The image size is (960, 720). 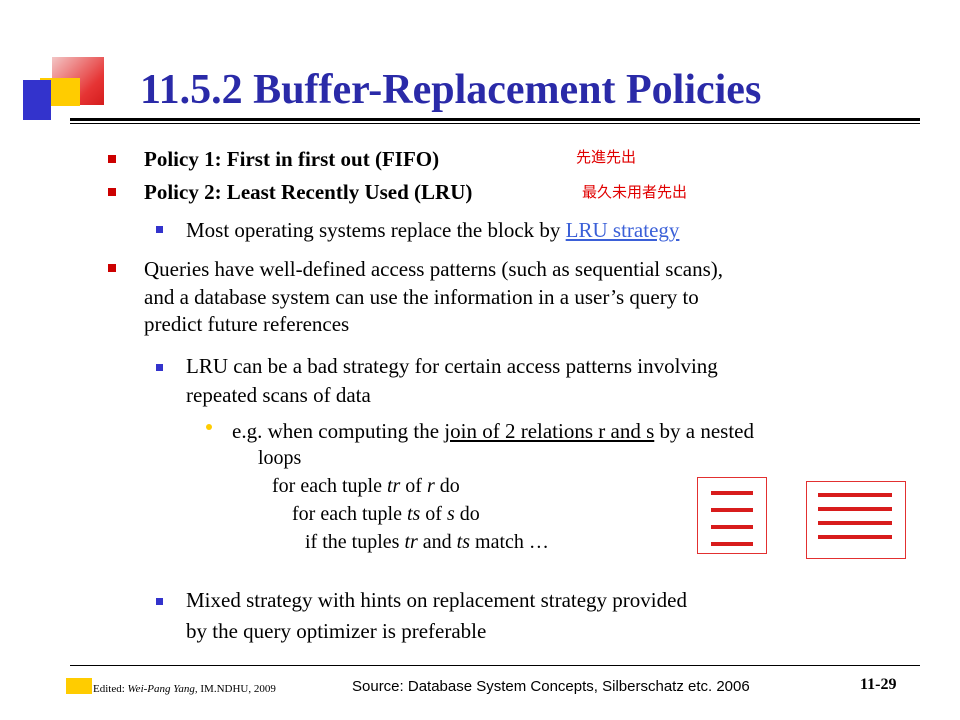 What do you see at coordinates (162, 689) in the screenshot?
I see `footer-edited-author: Wei-Pang Yang,` at bounding box center [162, 689].